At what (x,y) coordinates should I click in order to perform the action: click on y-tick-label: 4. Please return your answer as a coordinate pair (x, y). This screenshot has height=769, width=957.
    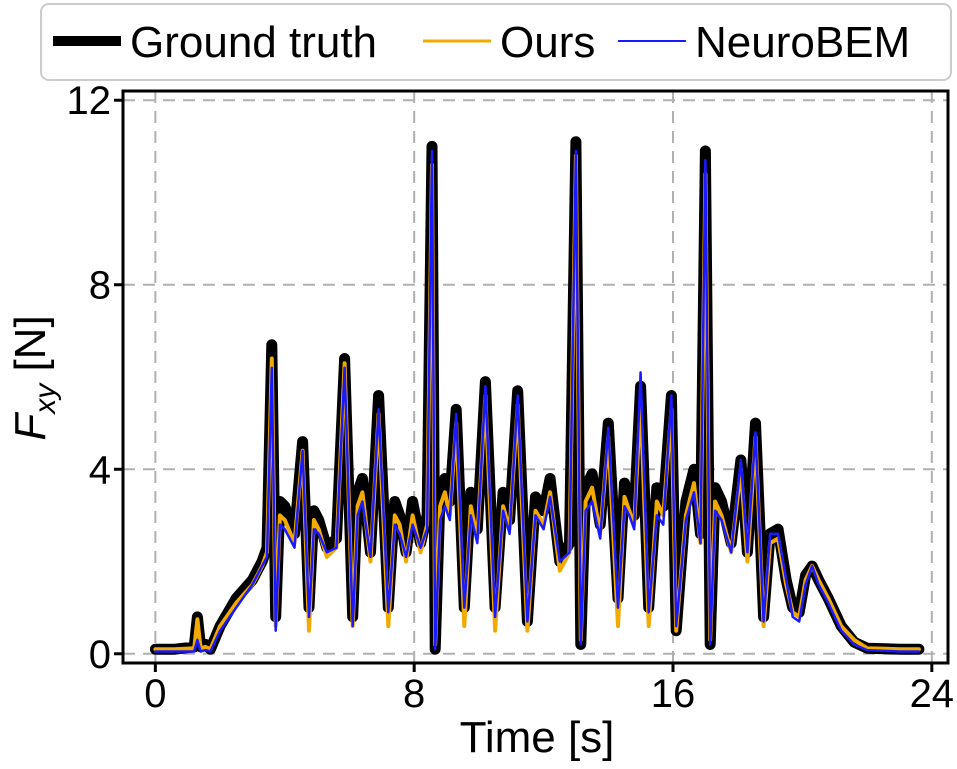
    Looking at the image, I should click on (100, 470).